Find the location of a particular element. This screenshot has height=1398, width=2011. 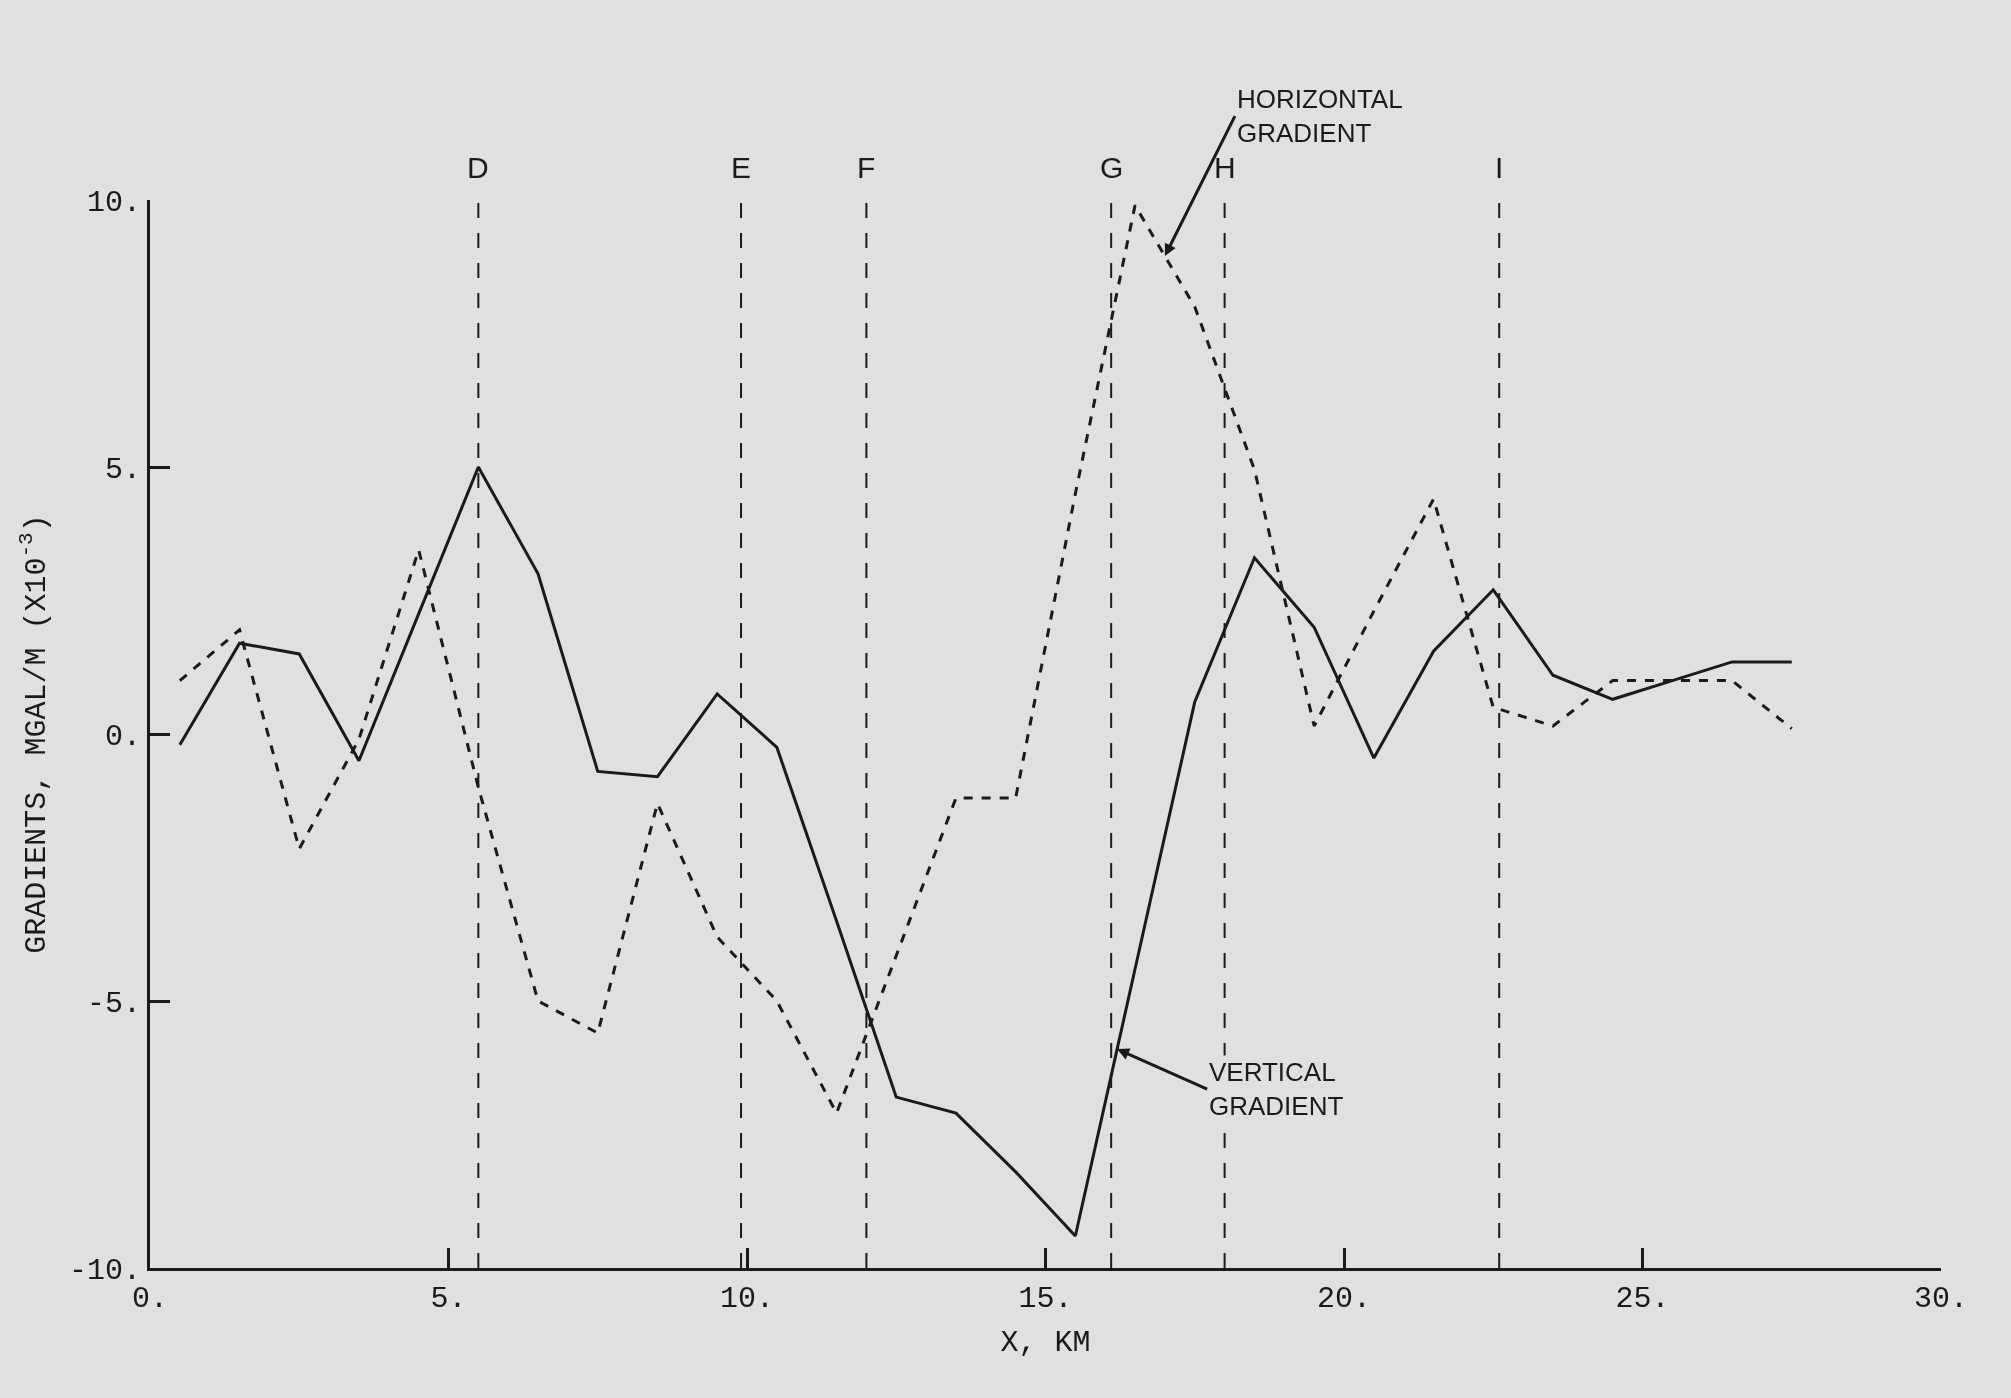

x-tick-label: 5. is located at coordinates (448, 1299).